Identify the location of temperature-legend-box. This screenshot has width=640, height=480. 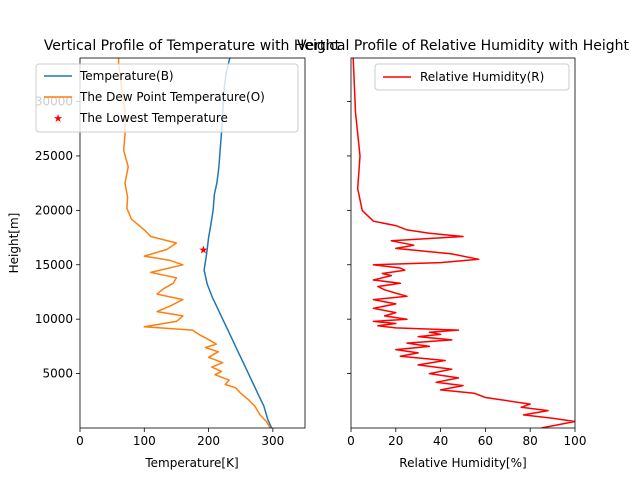
(167, 98).